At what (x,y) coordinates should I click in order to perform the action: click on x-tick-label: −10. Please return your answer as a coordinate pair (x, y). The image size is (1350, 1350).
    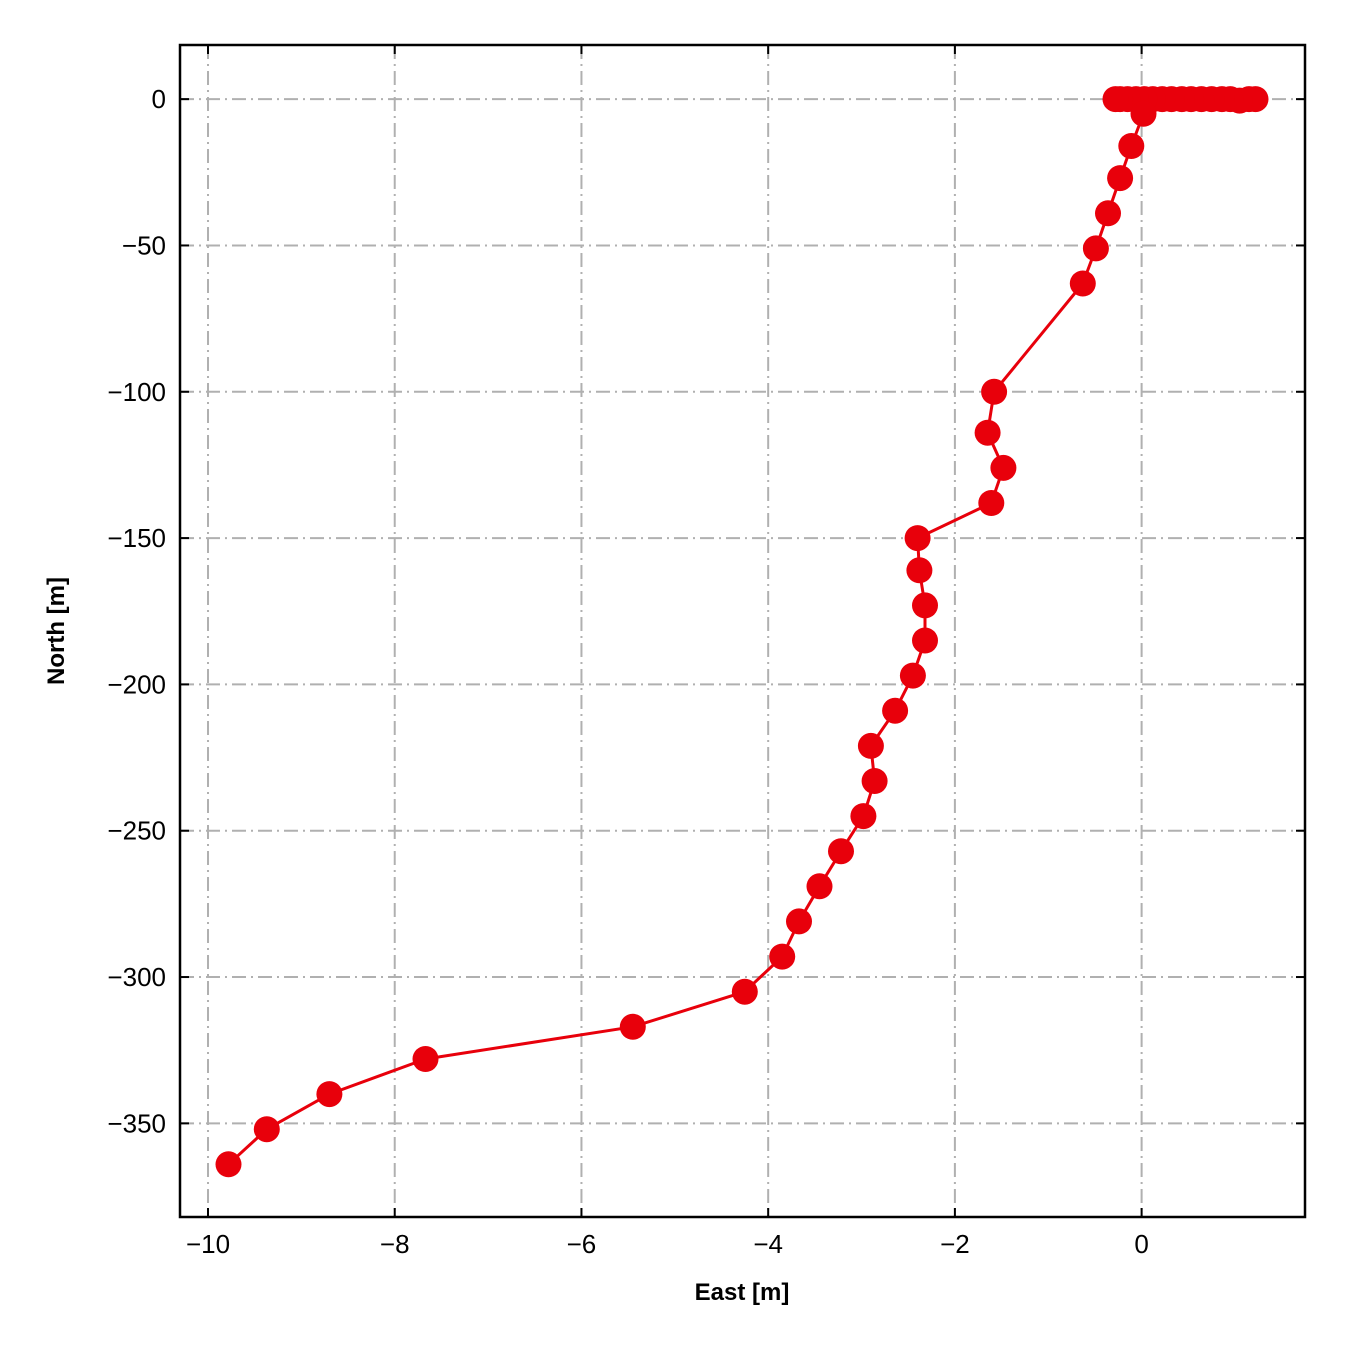
    Looking at the image, I should click on (208, 1244).